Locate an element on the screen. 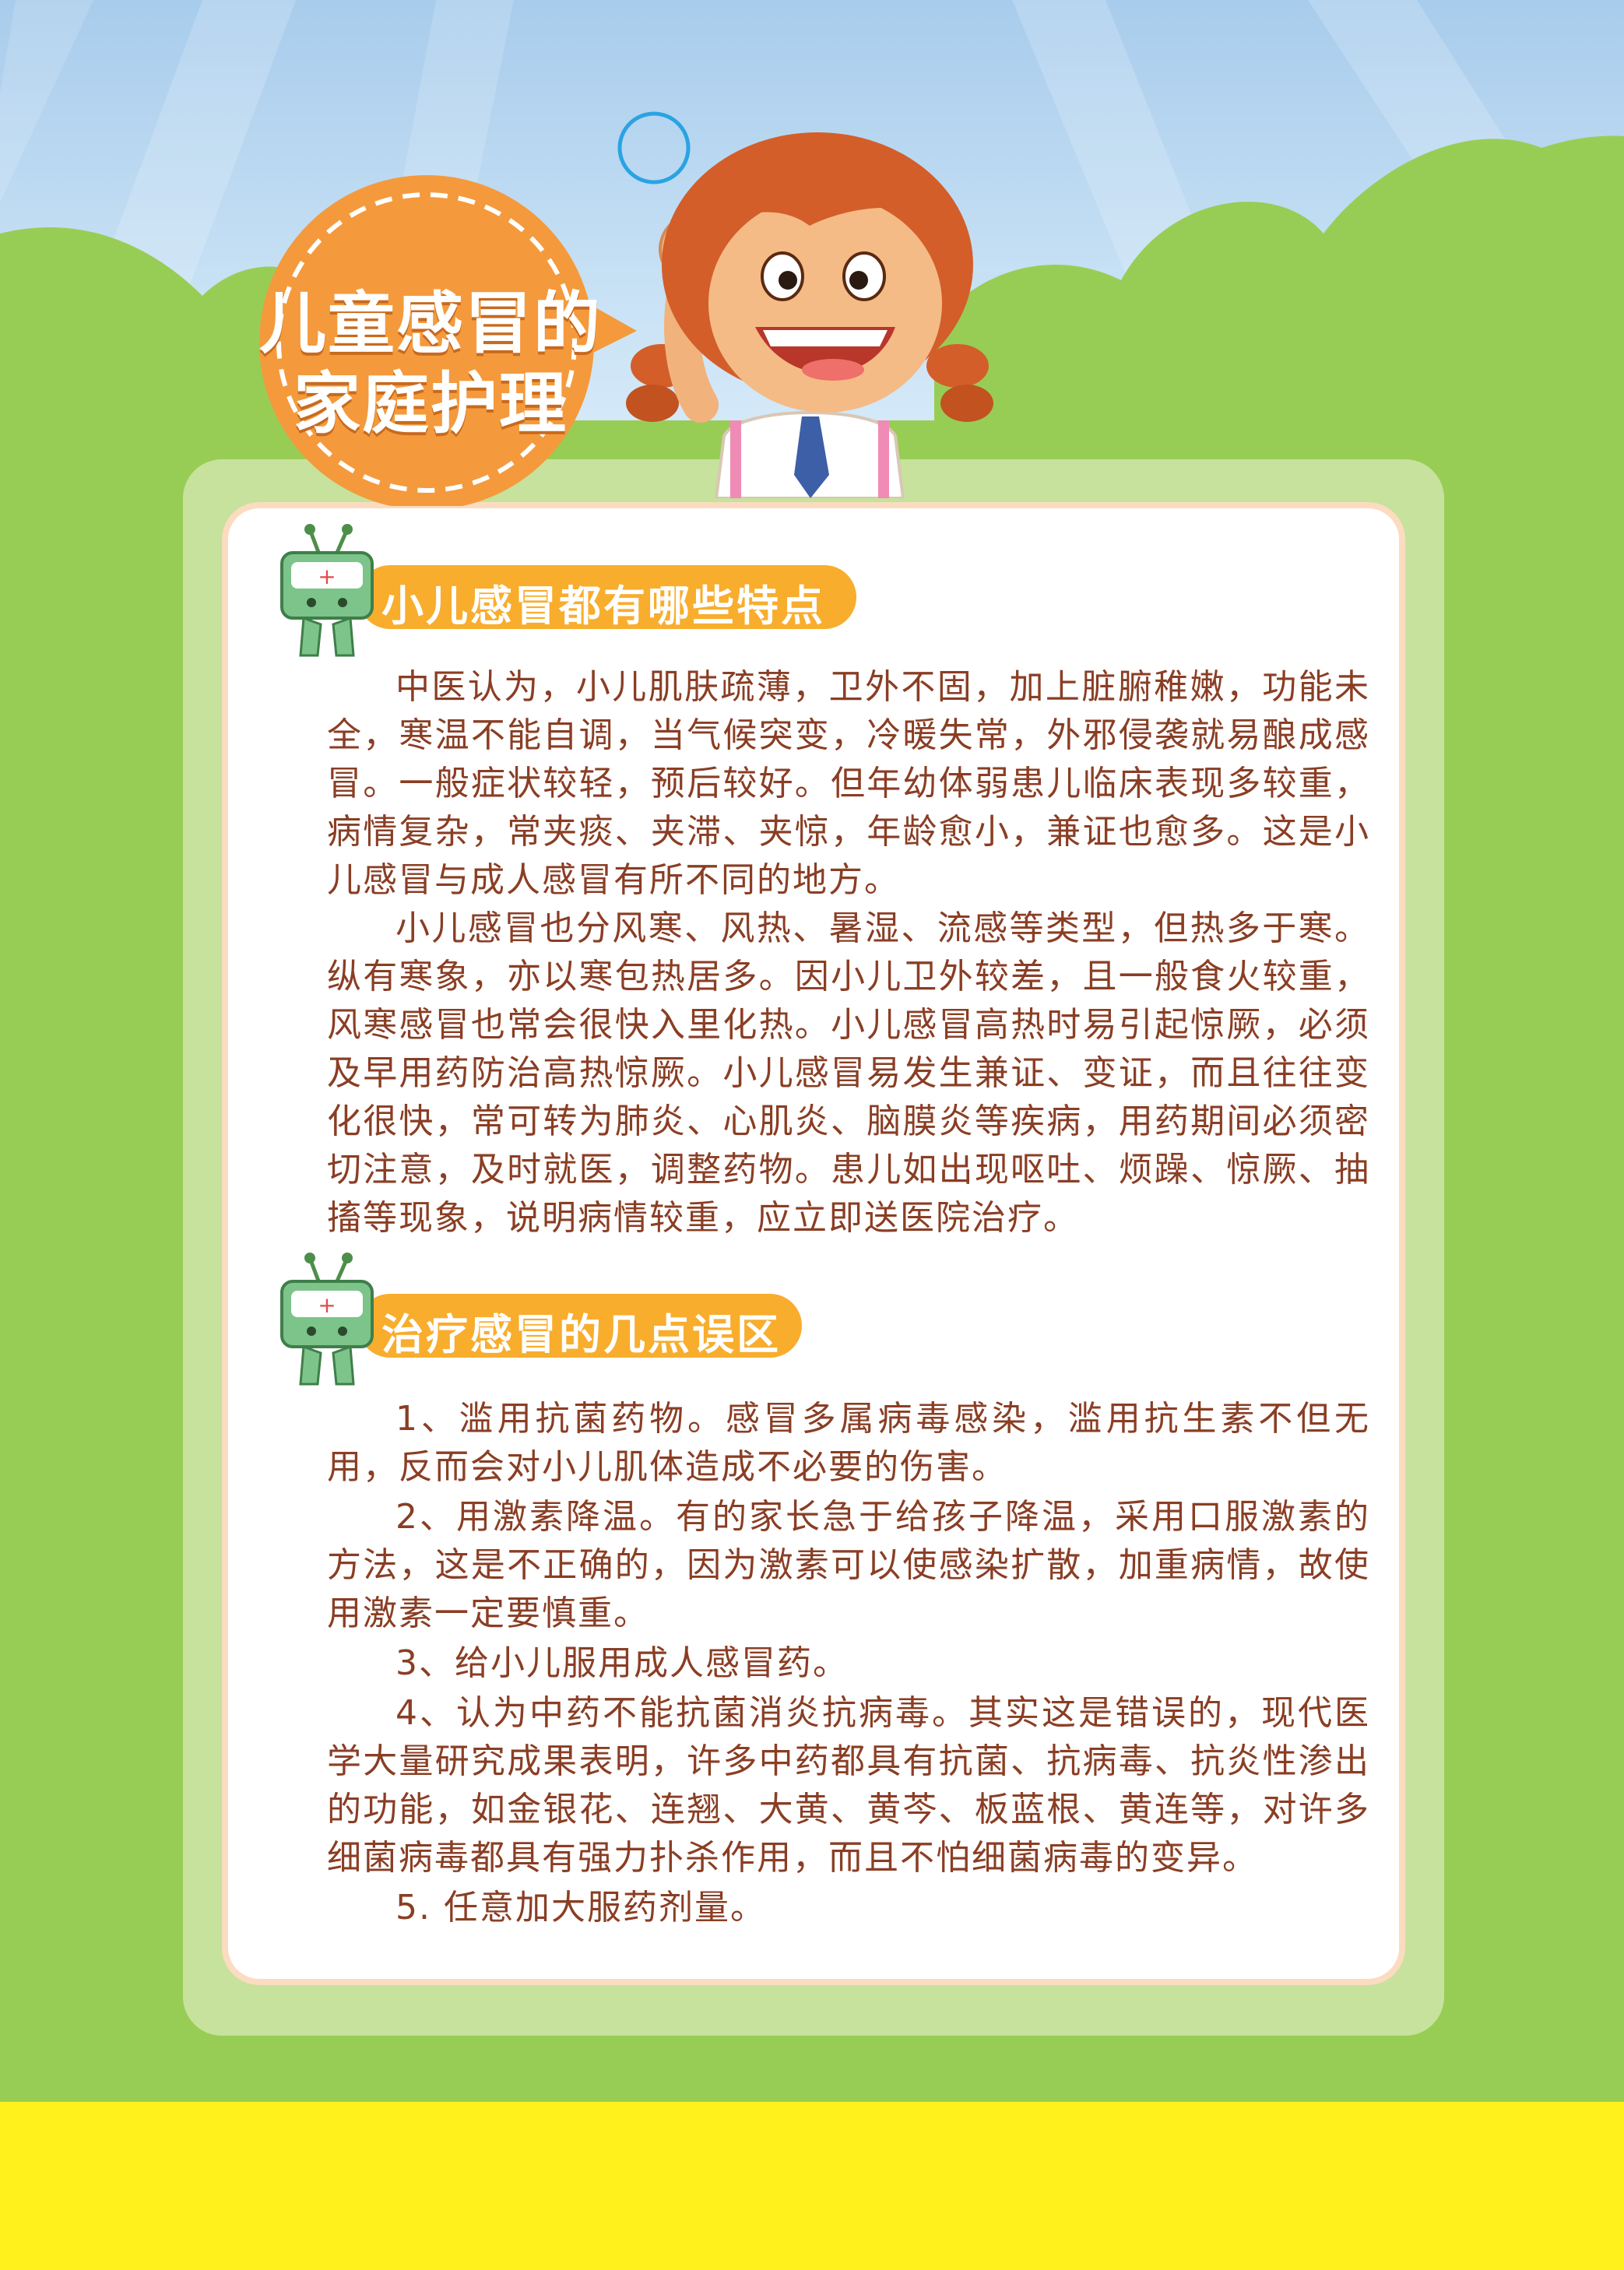 This screenshot has width=1624, height=2270. title-badge is located at coordinates (448, 340).